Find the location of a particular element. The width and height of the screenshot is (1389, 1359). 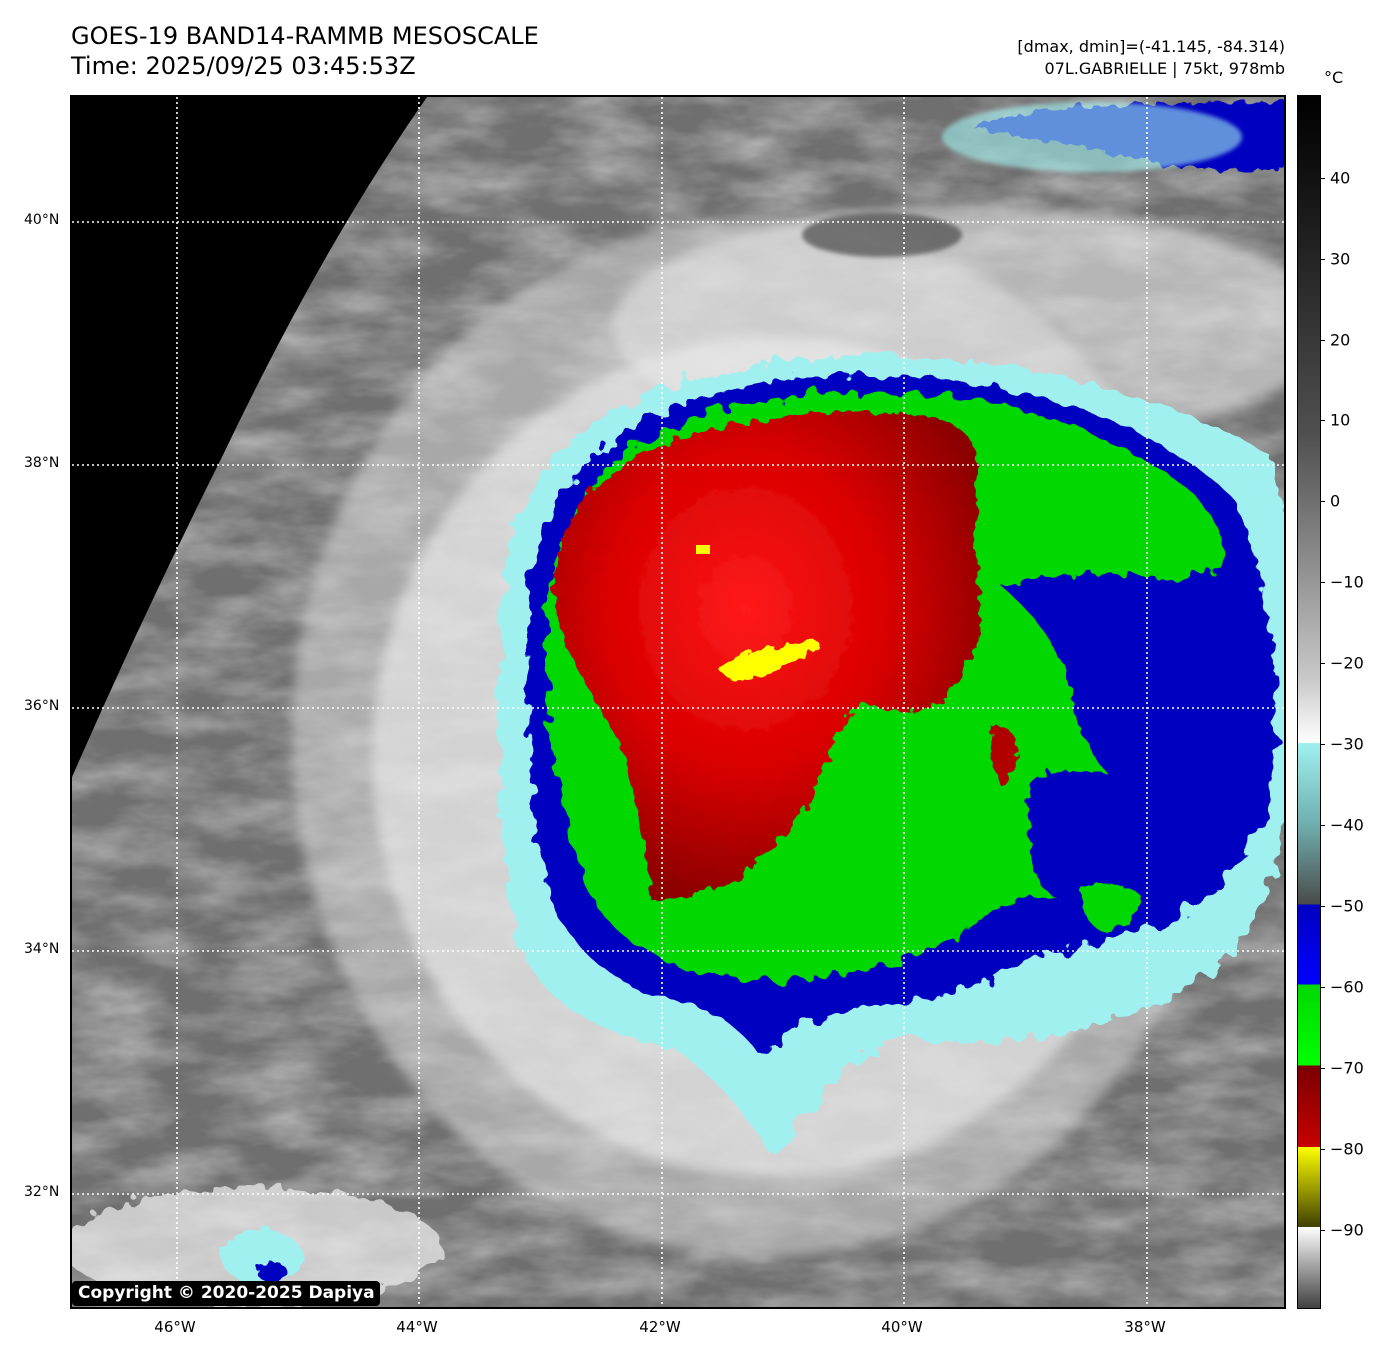

colorbar-label-minus40: −40 is located at coordinates (1347, 825).